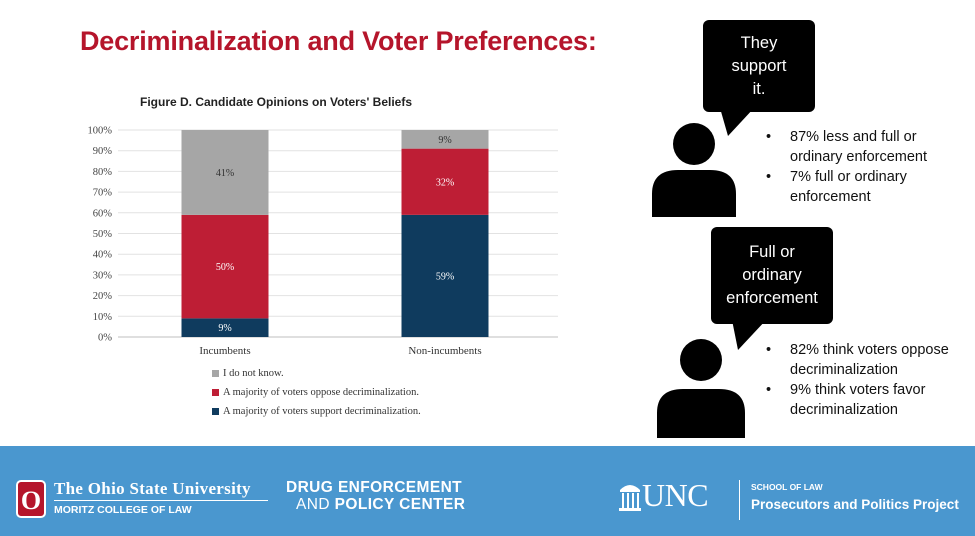 The width and height of the screenshot is (975, 536). I want to click on unc-school: SCHOOL OF LAW, so click(787, 487).